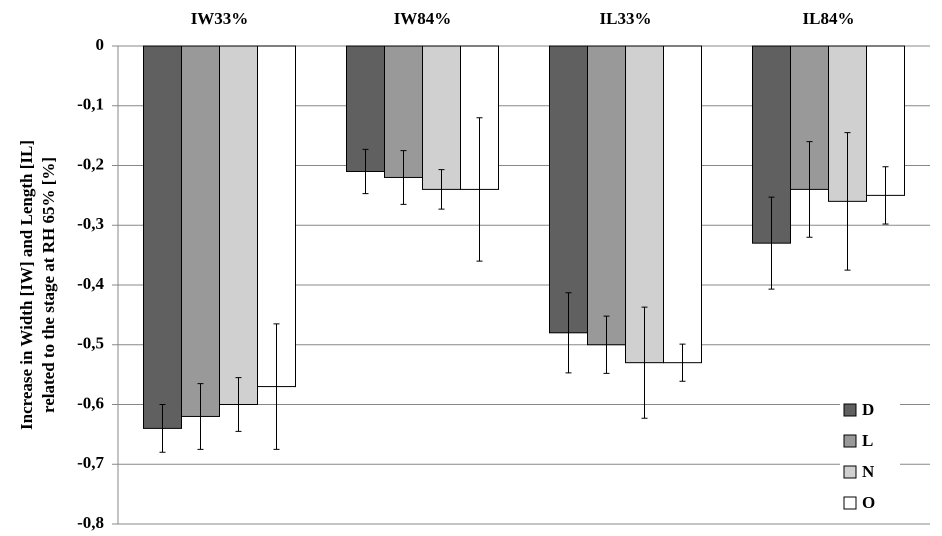 This screenshot has width=942, height=536. I want to click on y-axis-label: related to the stage at RH 65% [%], so click(48, 285).